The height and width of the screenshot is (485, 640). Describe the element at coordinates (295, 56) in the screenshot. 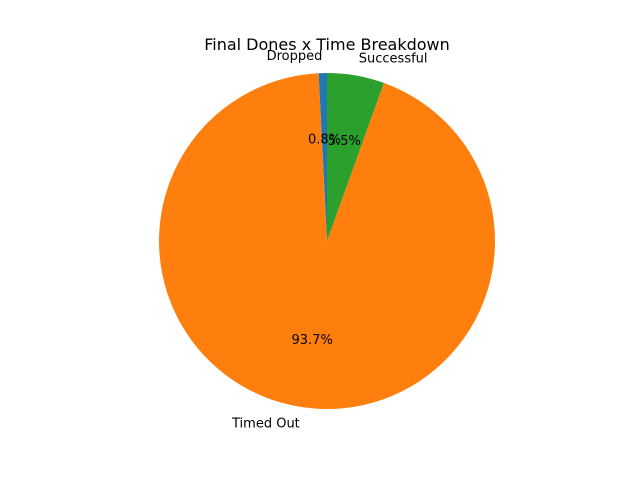

I see `slice-label: Dropped` at that location.